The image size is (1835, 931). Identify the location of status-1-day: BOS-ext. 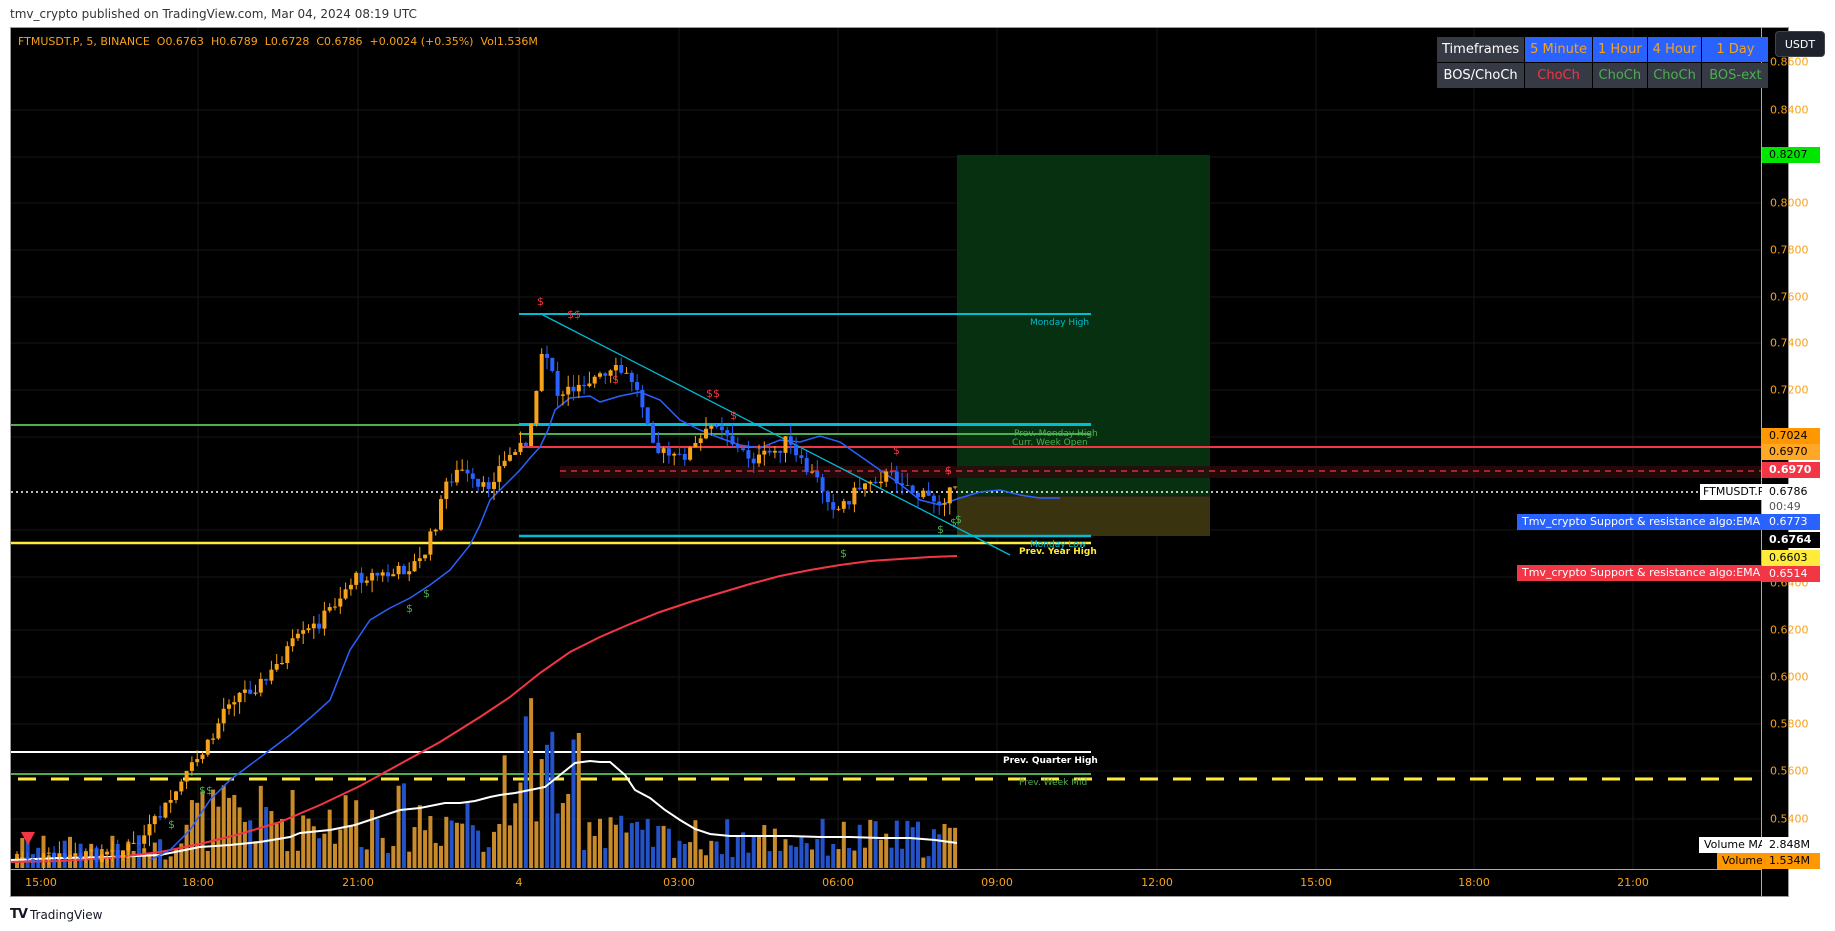
(1735, 75).